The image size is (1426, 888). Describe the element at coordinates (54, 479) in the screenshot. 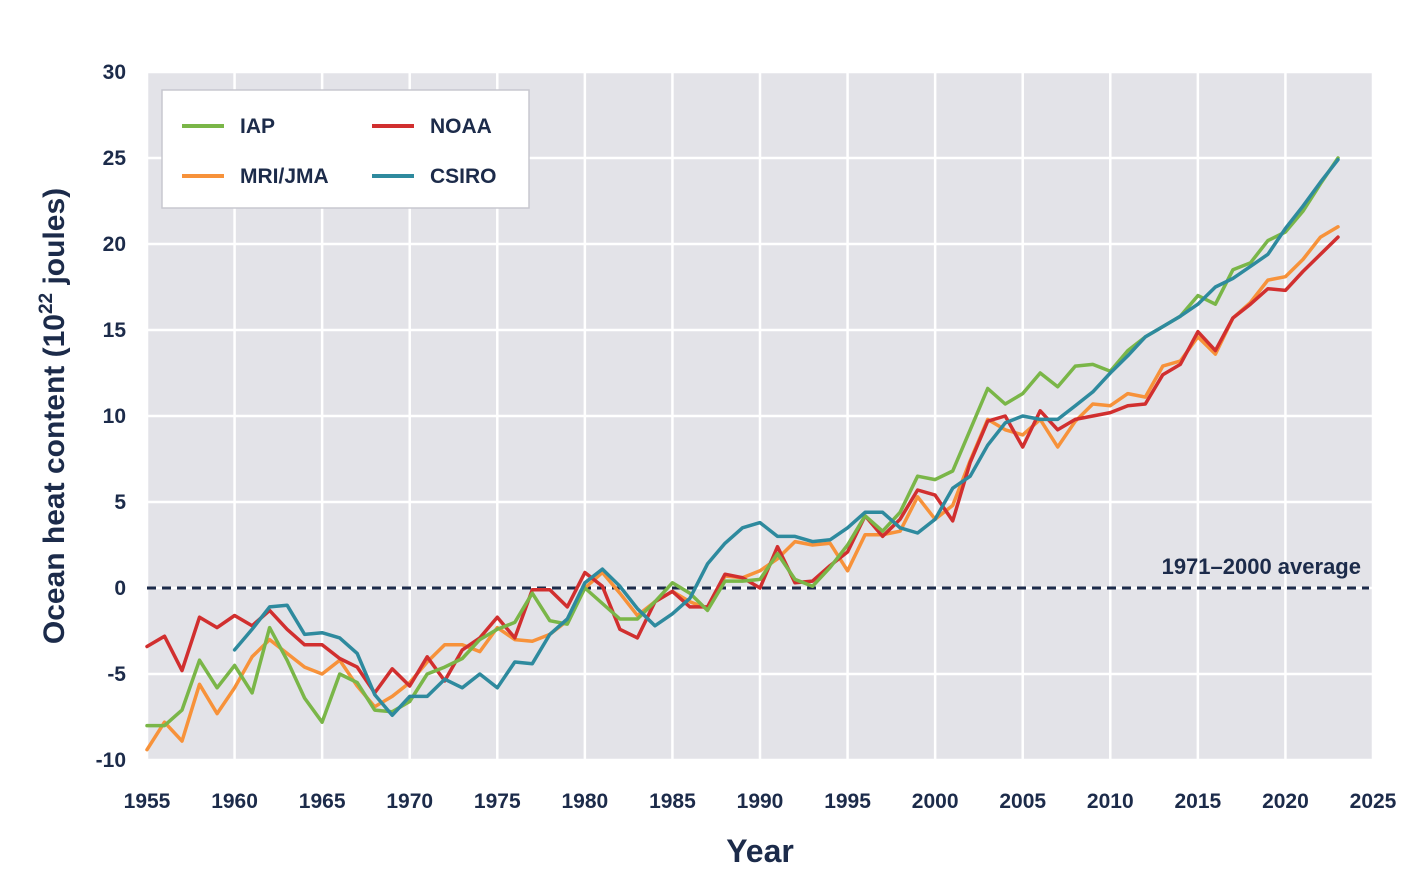

I see `y-axis-title-main: Ocean heat content (10` at that location.